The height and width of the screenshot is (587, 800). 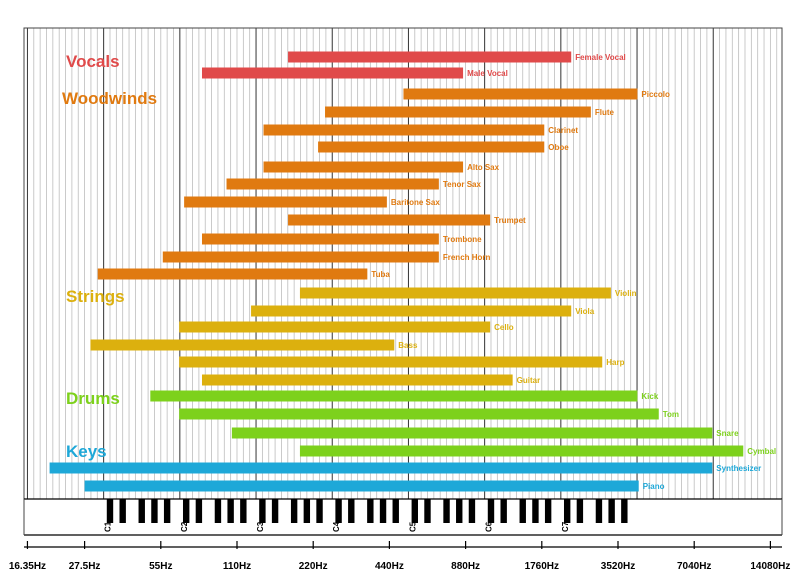 What do you see at coordinates (419, 414) in the screenshot?
I see `bar-tom` at bounding box center [419, 414].